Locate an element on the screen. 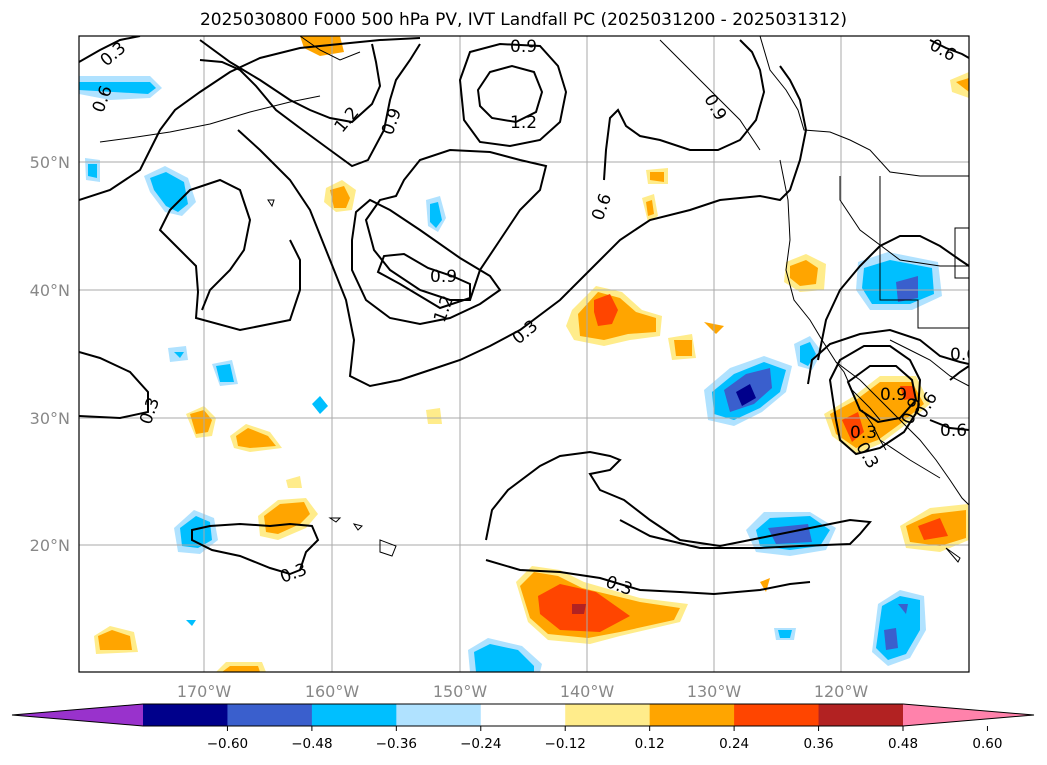  lon-label: 140°W is located at coordinates (587, 691).